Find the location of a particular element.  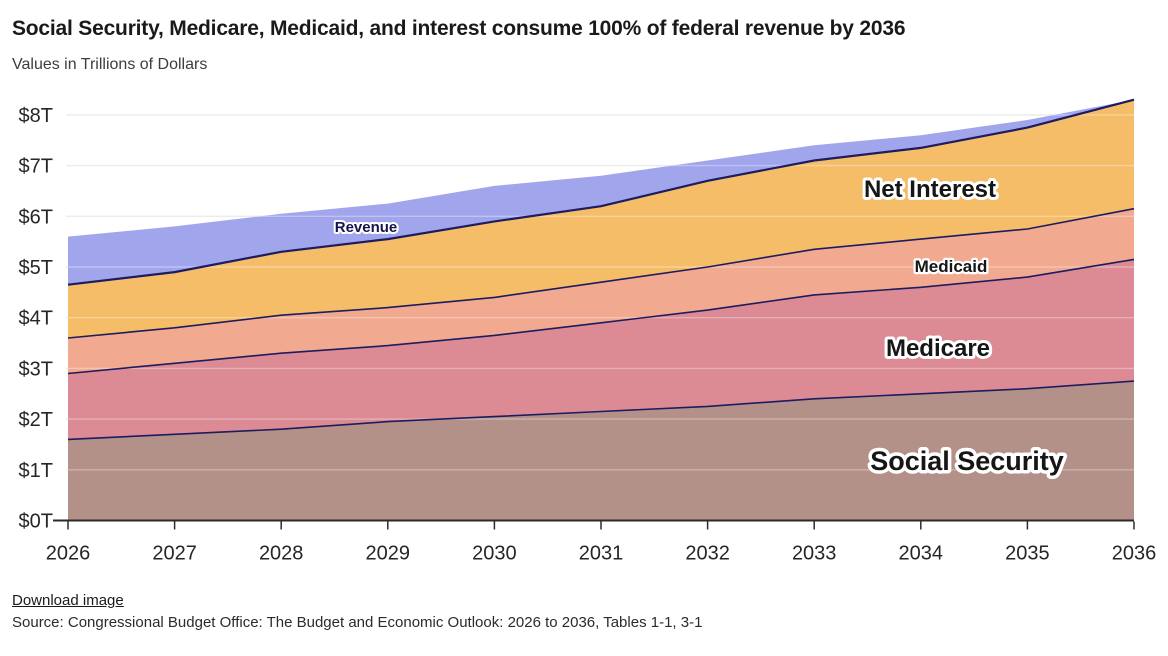

x-tick-label: 2028 is located at coordinates (281, 554).